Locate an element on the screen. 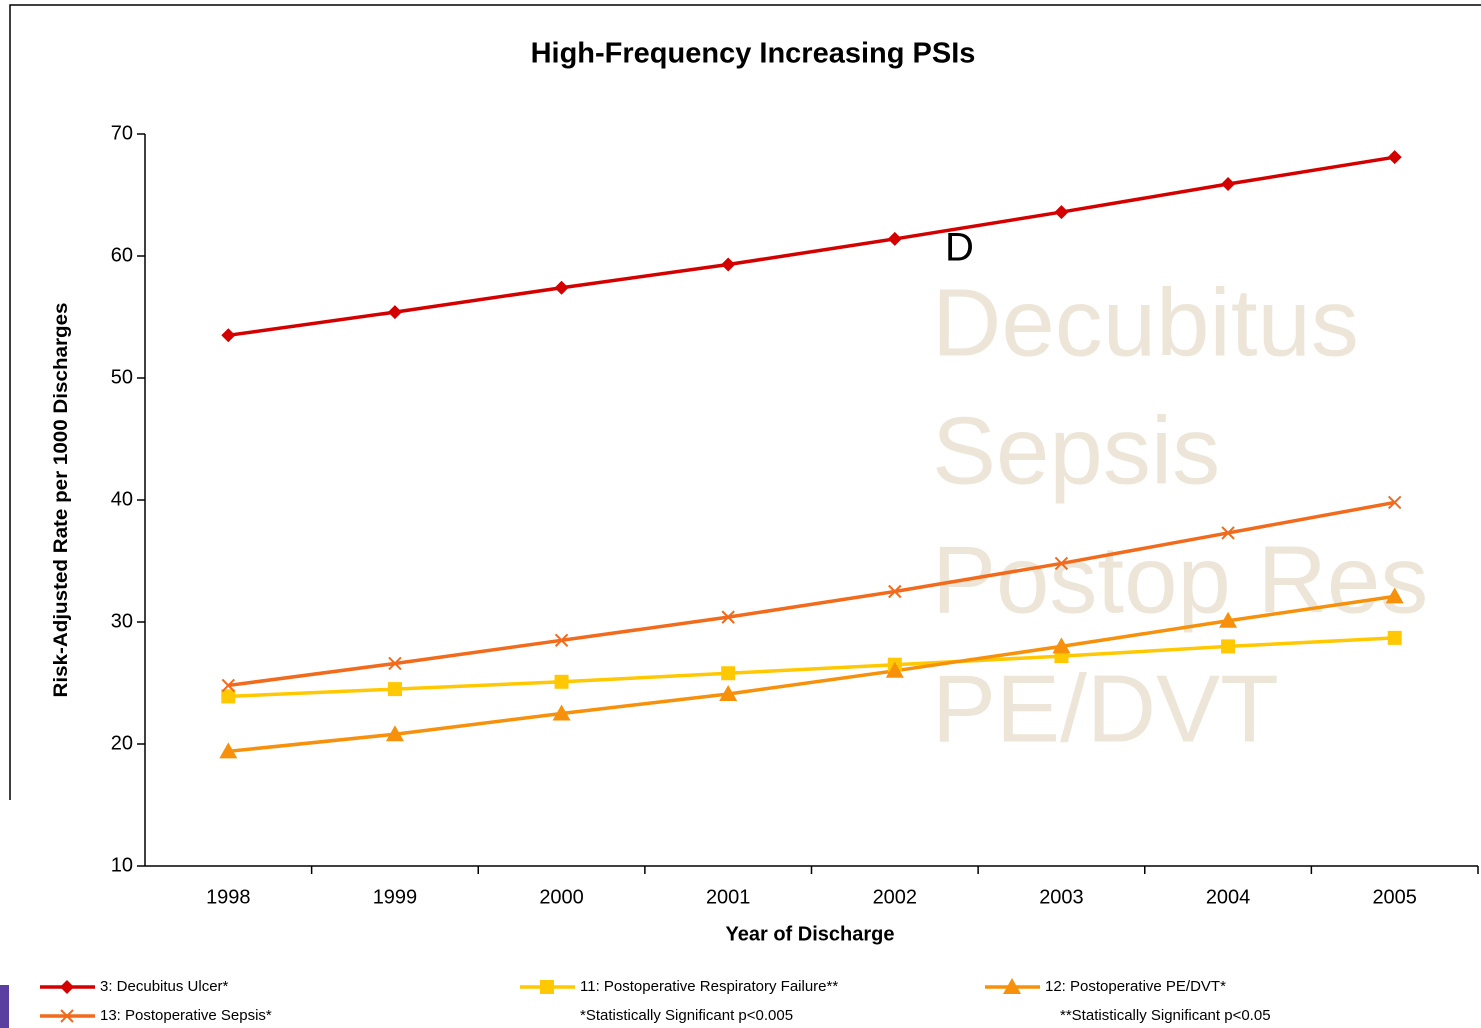 The width and height of the screenshot is (1481, 1028). x-axis-label: Year of Discharge is located at coordinates (810, 934).